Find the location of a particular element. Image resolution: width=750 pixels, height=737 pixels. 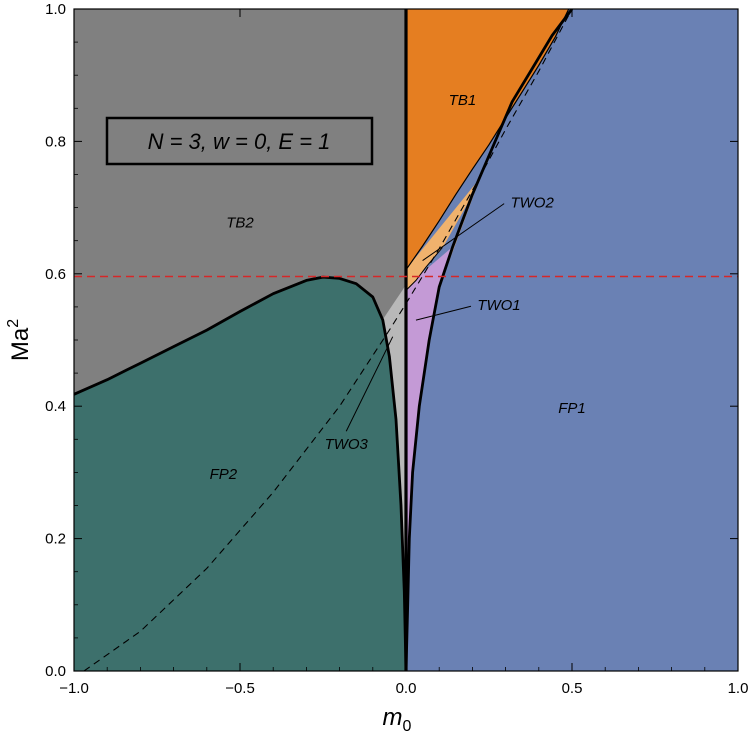

callout-leader-two1 is located at coordinates (443, 313).